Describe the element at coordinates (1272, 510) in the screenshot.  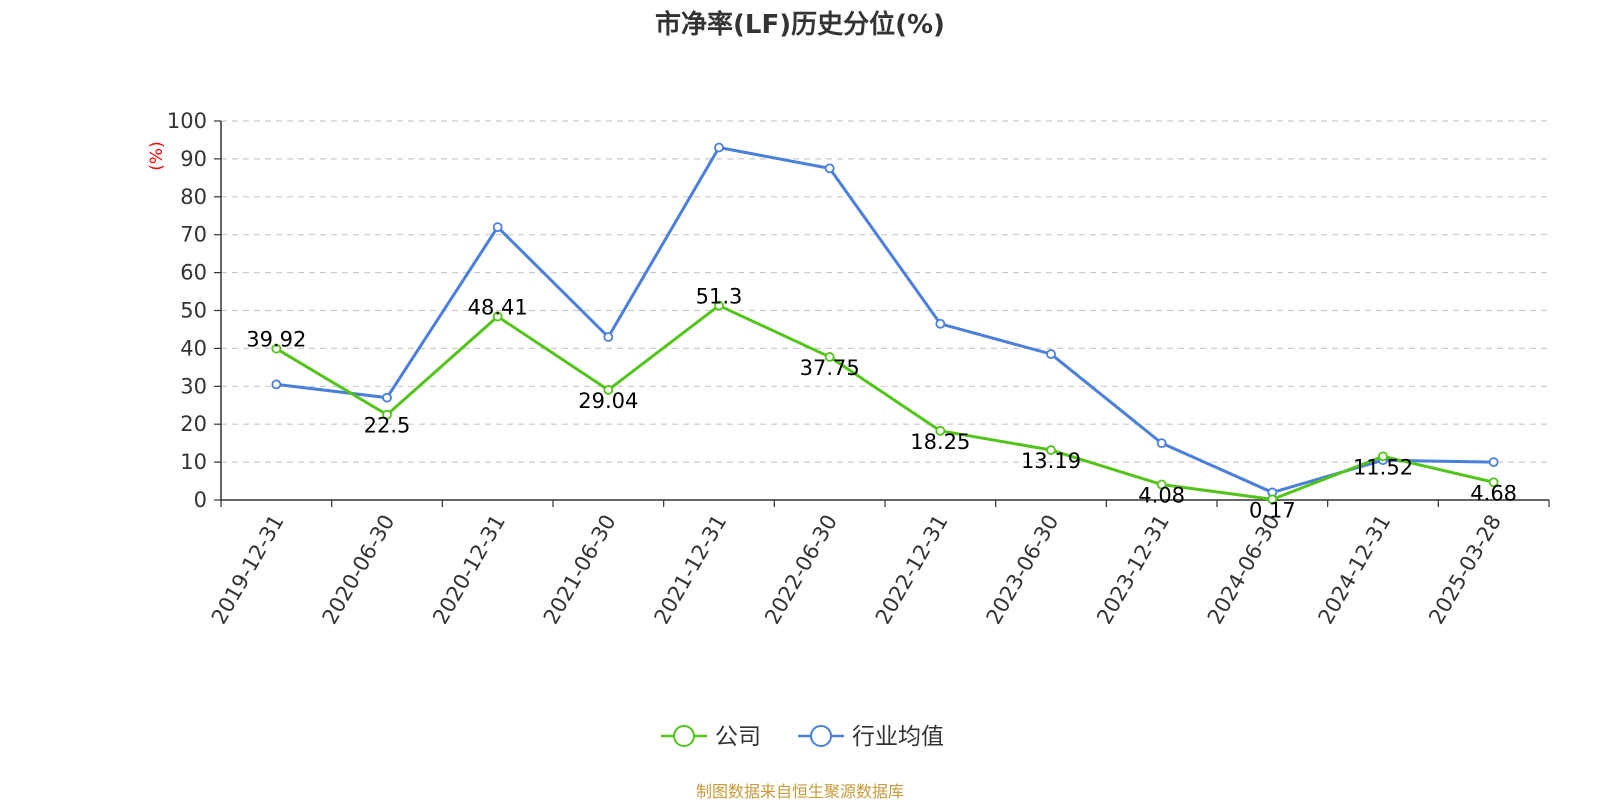
I see `data-label: 0.17` at that location.